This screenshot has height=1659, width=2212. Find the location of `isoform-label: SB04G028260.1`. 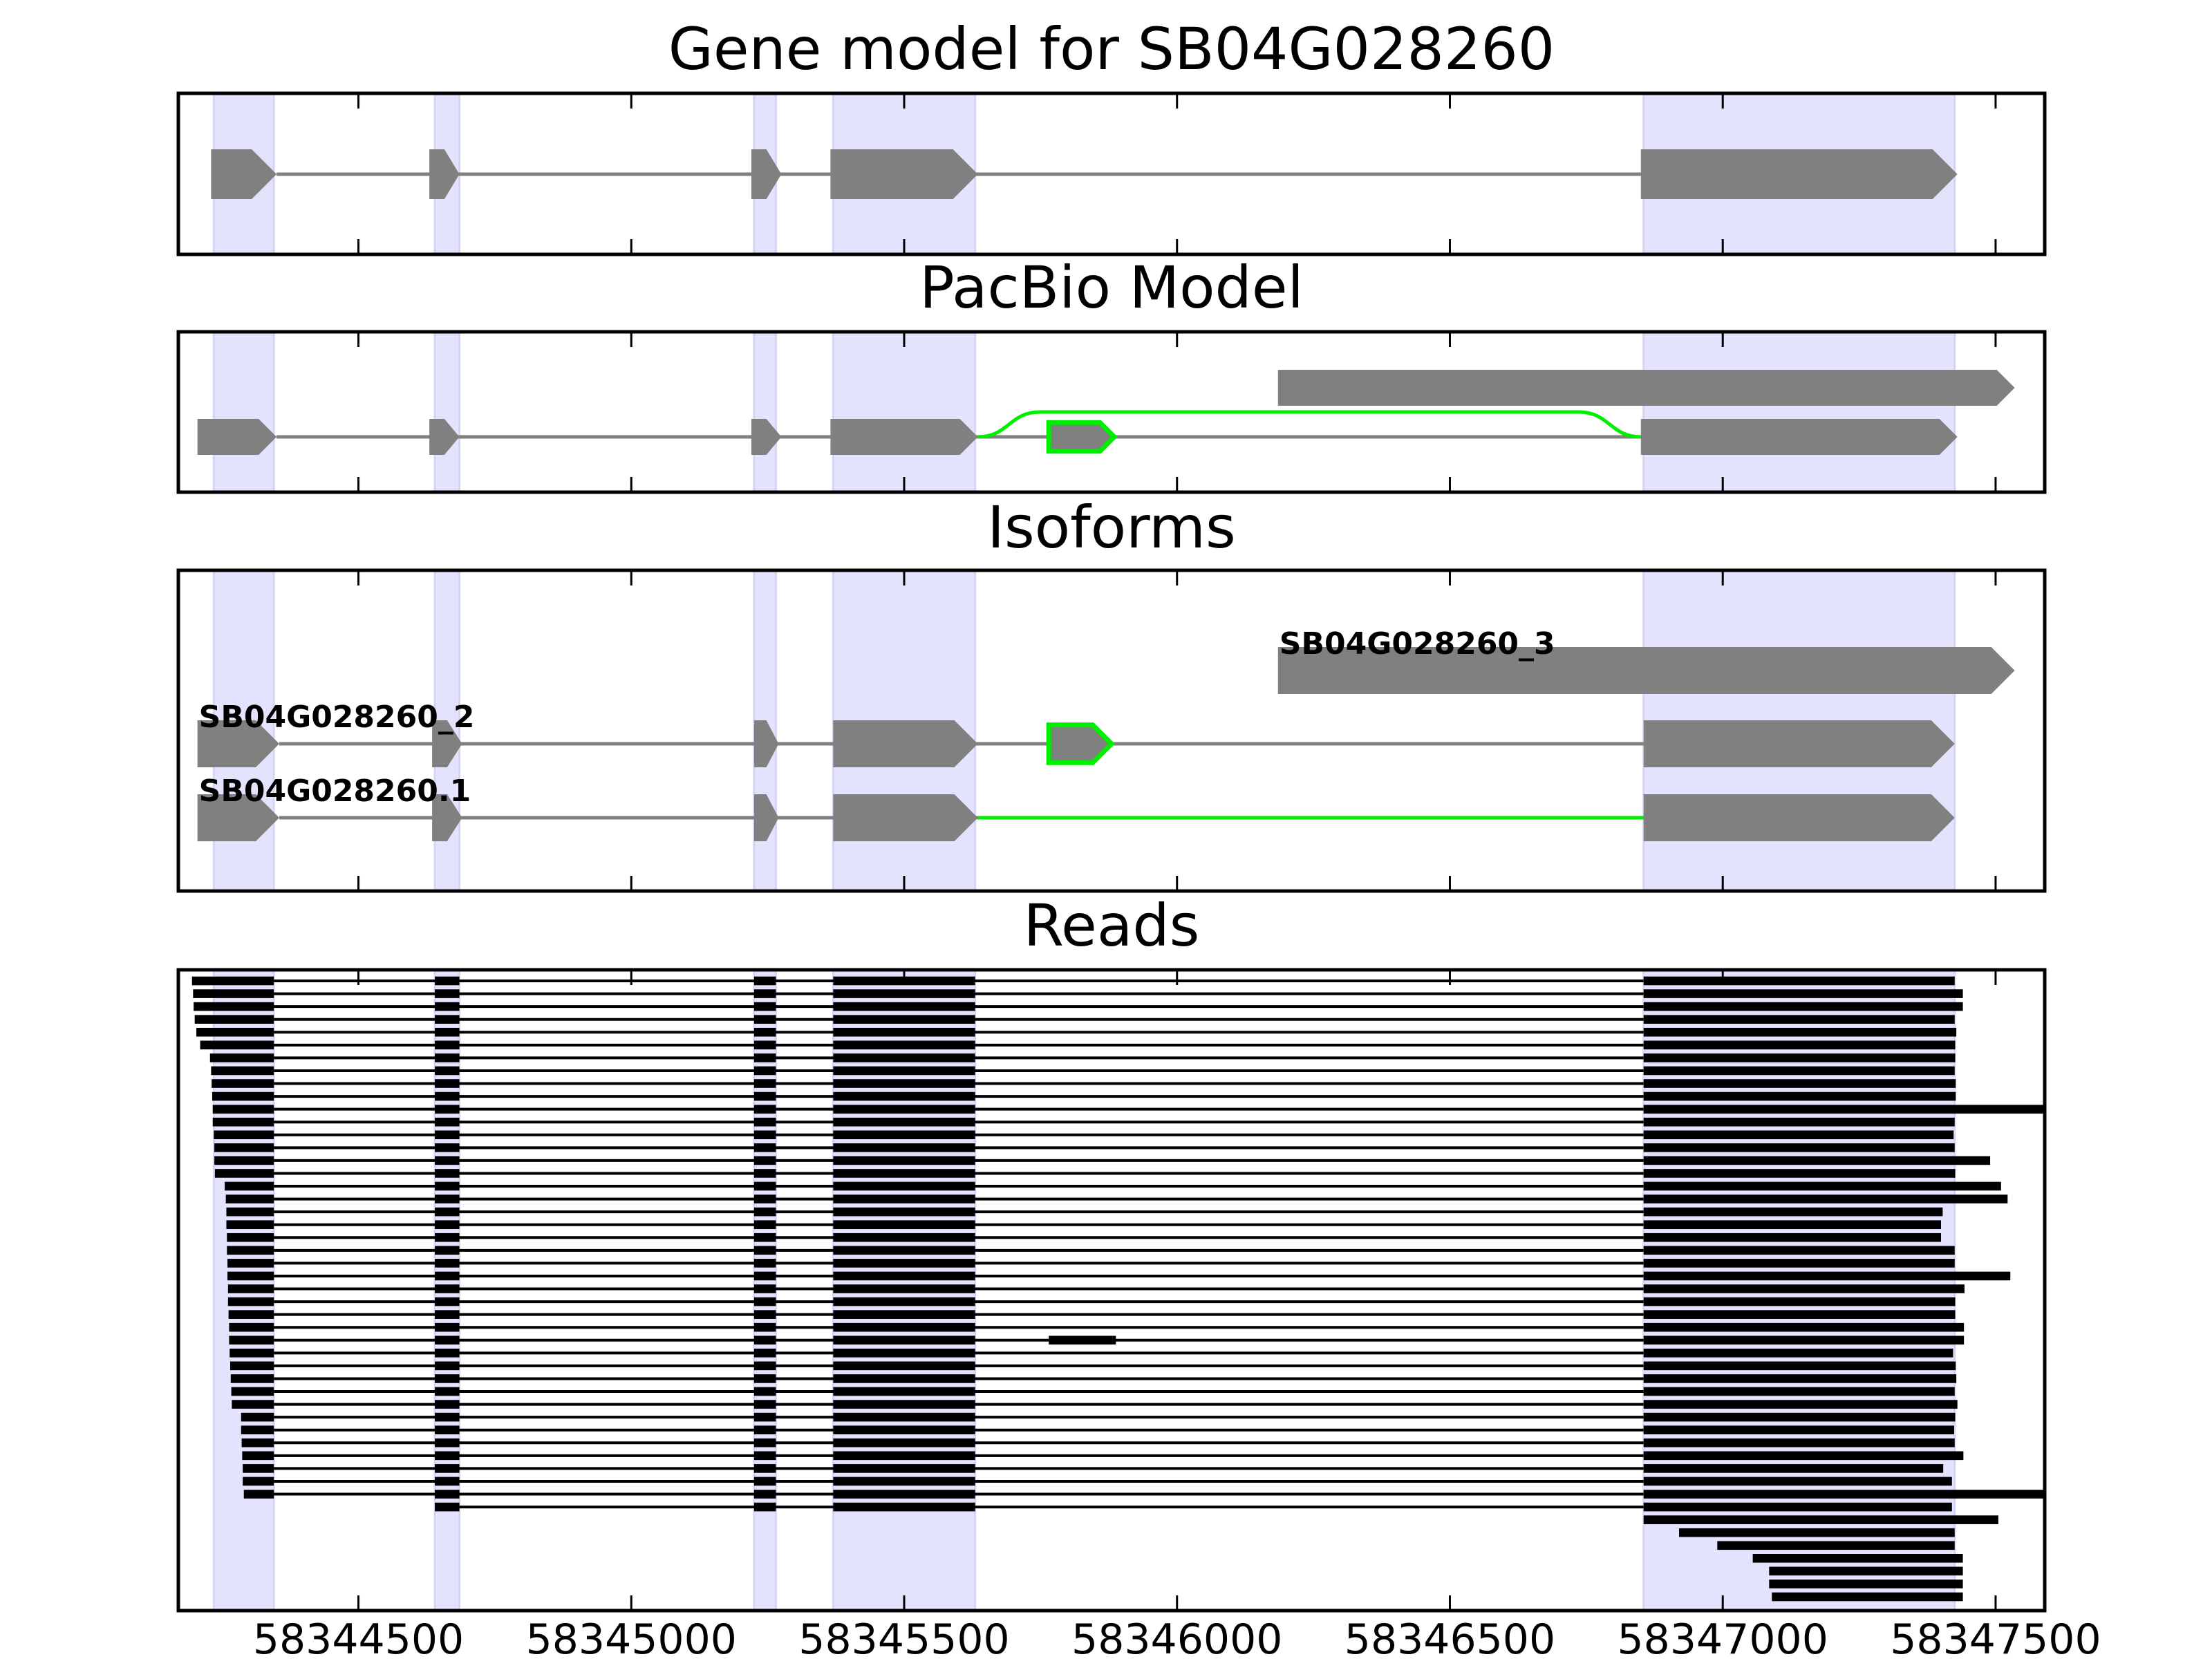

isoform-label: SB04G028260.1 is located at coordinates (335, 791).